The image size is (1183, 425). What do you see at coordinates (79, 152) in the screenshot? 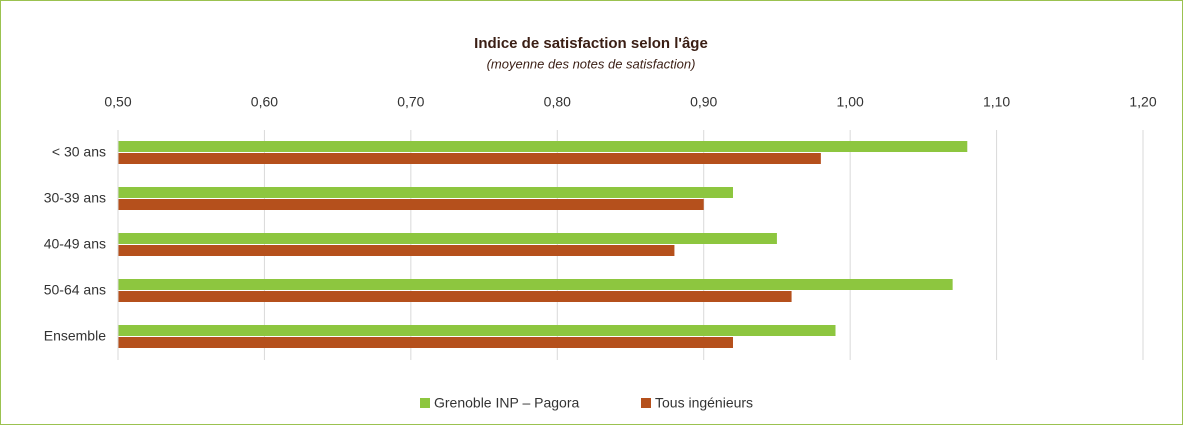
I see `y-tick-label: < 30 ans` at bounding box center [79, 152].